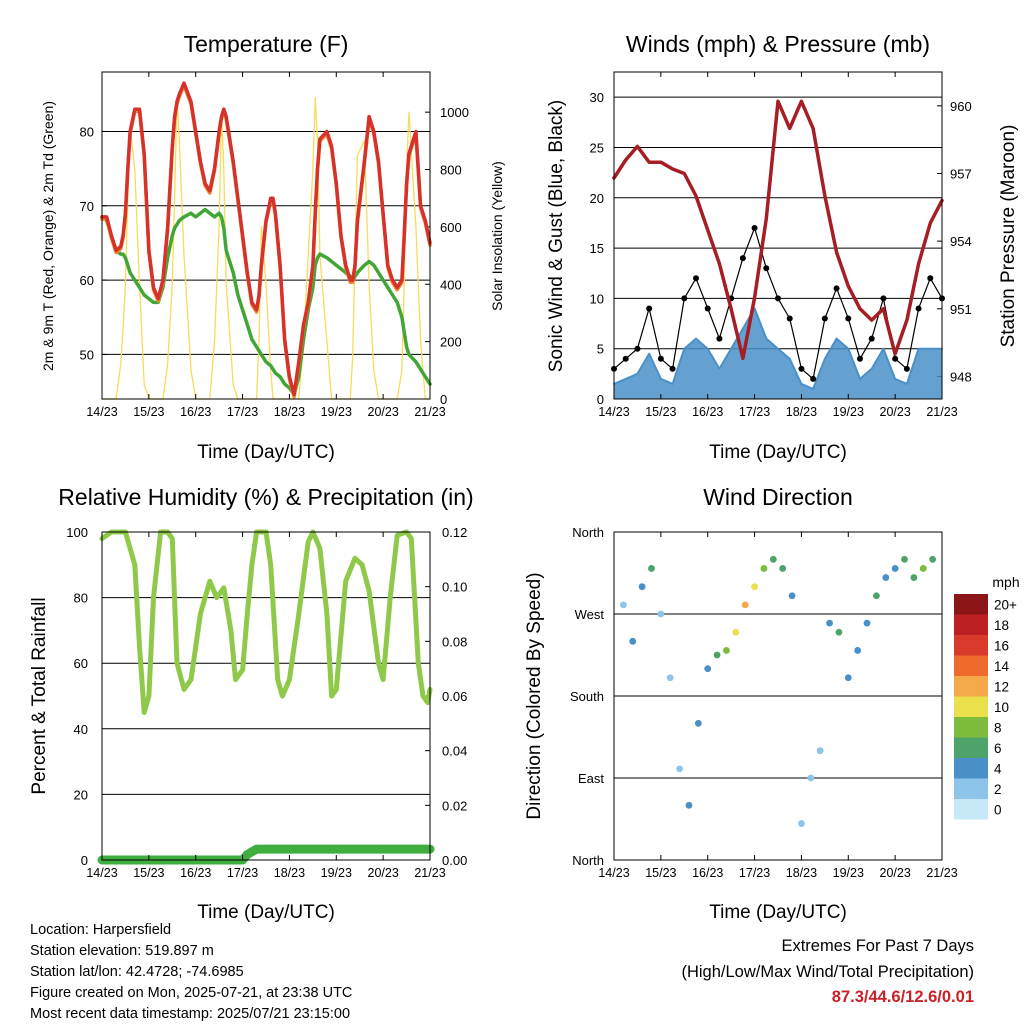 This screenshot has height=1025, width=1024. I want to click on speed-legend-label: 18, so click(1001, 625).